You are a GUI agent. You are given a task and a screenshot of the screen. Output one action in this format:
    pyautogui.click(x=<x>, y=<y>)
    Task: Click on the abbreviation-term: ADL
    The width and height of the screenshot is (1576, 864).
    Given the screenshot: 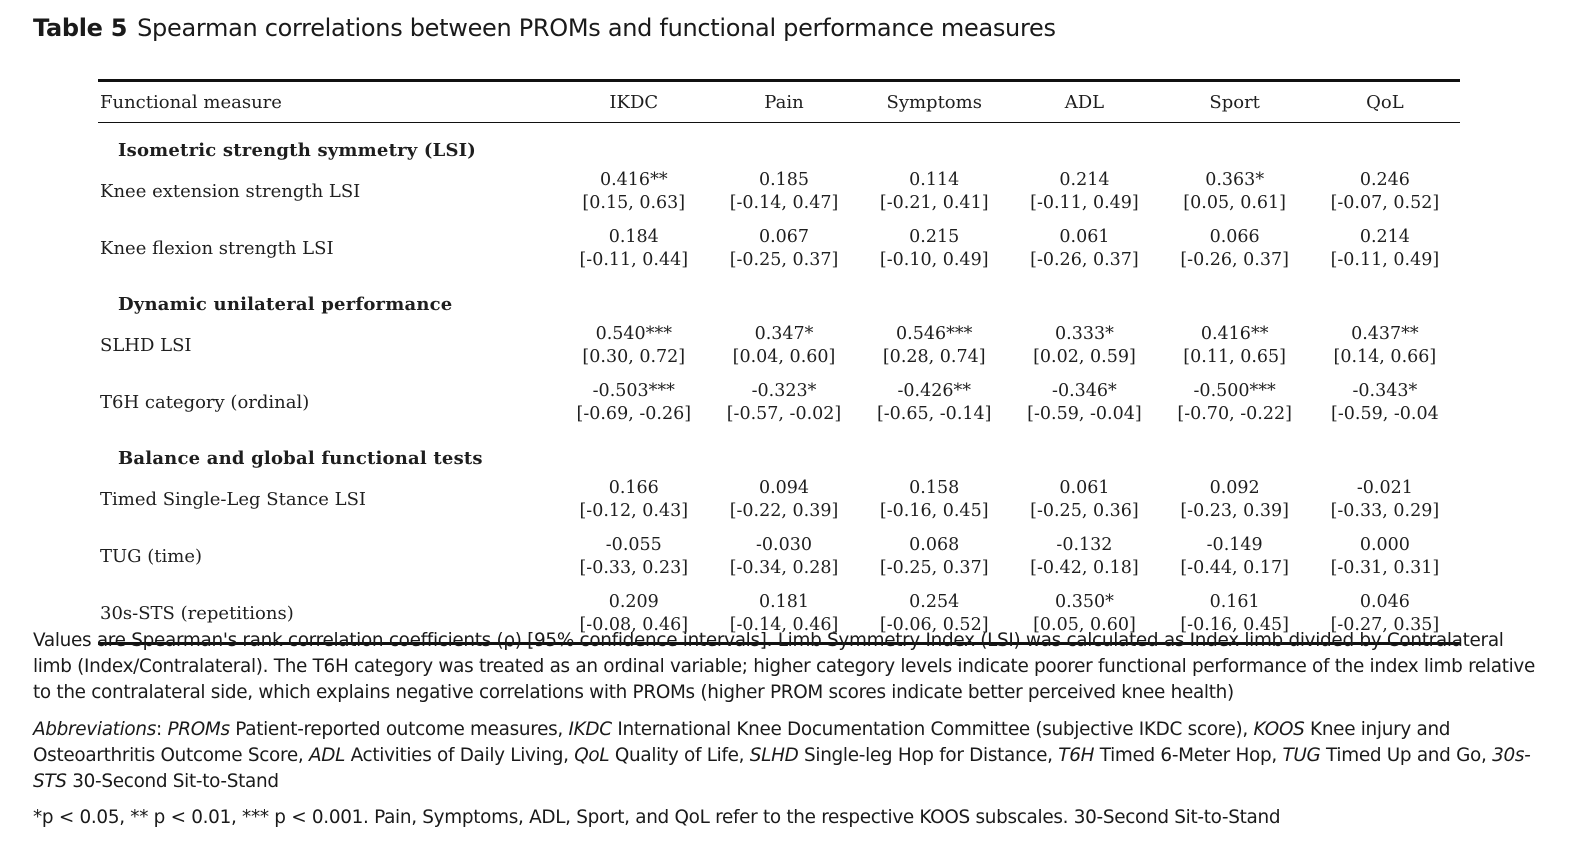 What is the action you would take?
    pyautogui.click(x=327, y=755)
    